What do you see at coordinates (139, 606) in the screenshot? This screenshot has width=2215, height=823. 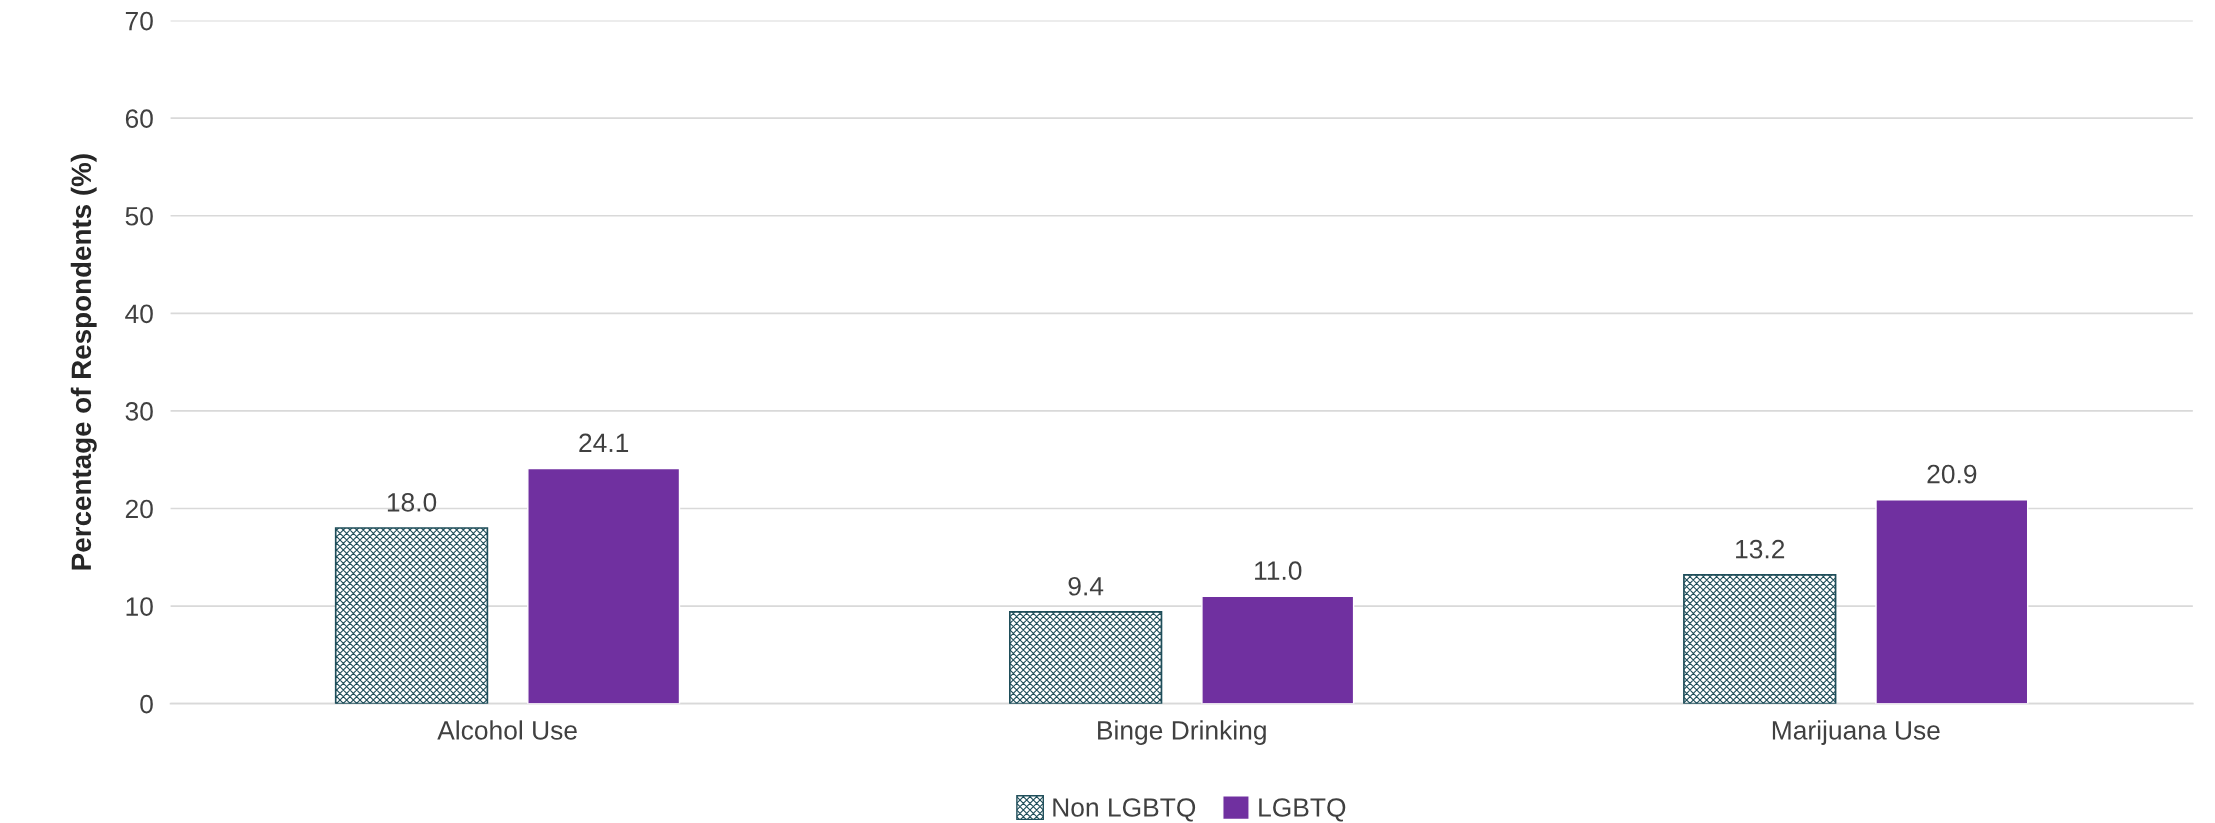 I see `y-tick-label: 10` at bounding box center [139, 606].